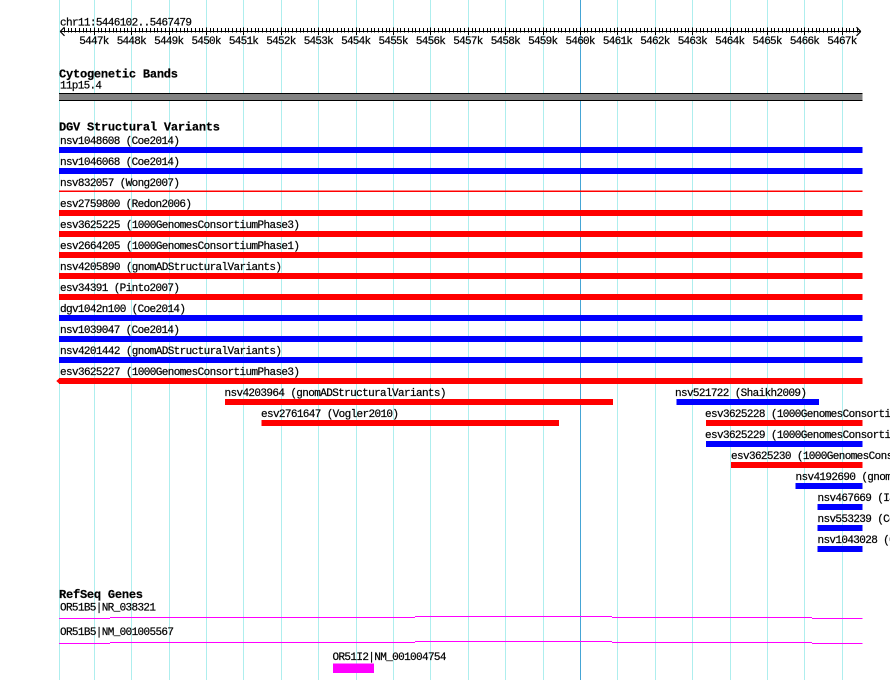  Describe the element at coordinates (854, 499) in the screenshot. I see `svg-text: nsv467669 (Iafrate2004)` at that location.